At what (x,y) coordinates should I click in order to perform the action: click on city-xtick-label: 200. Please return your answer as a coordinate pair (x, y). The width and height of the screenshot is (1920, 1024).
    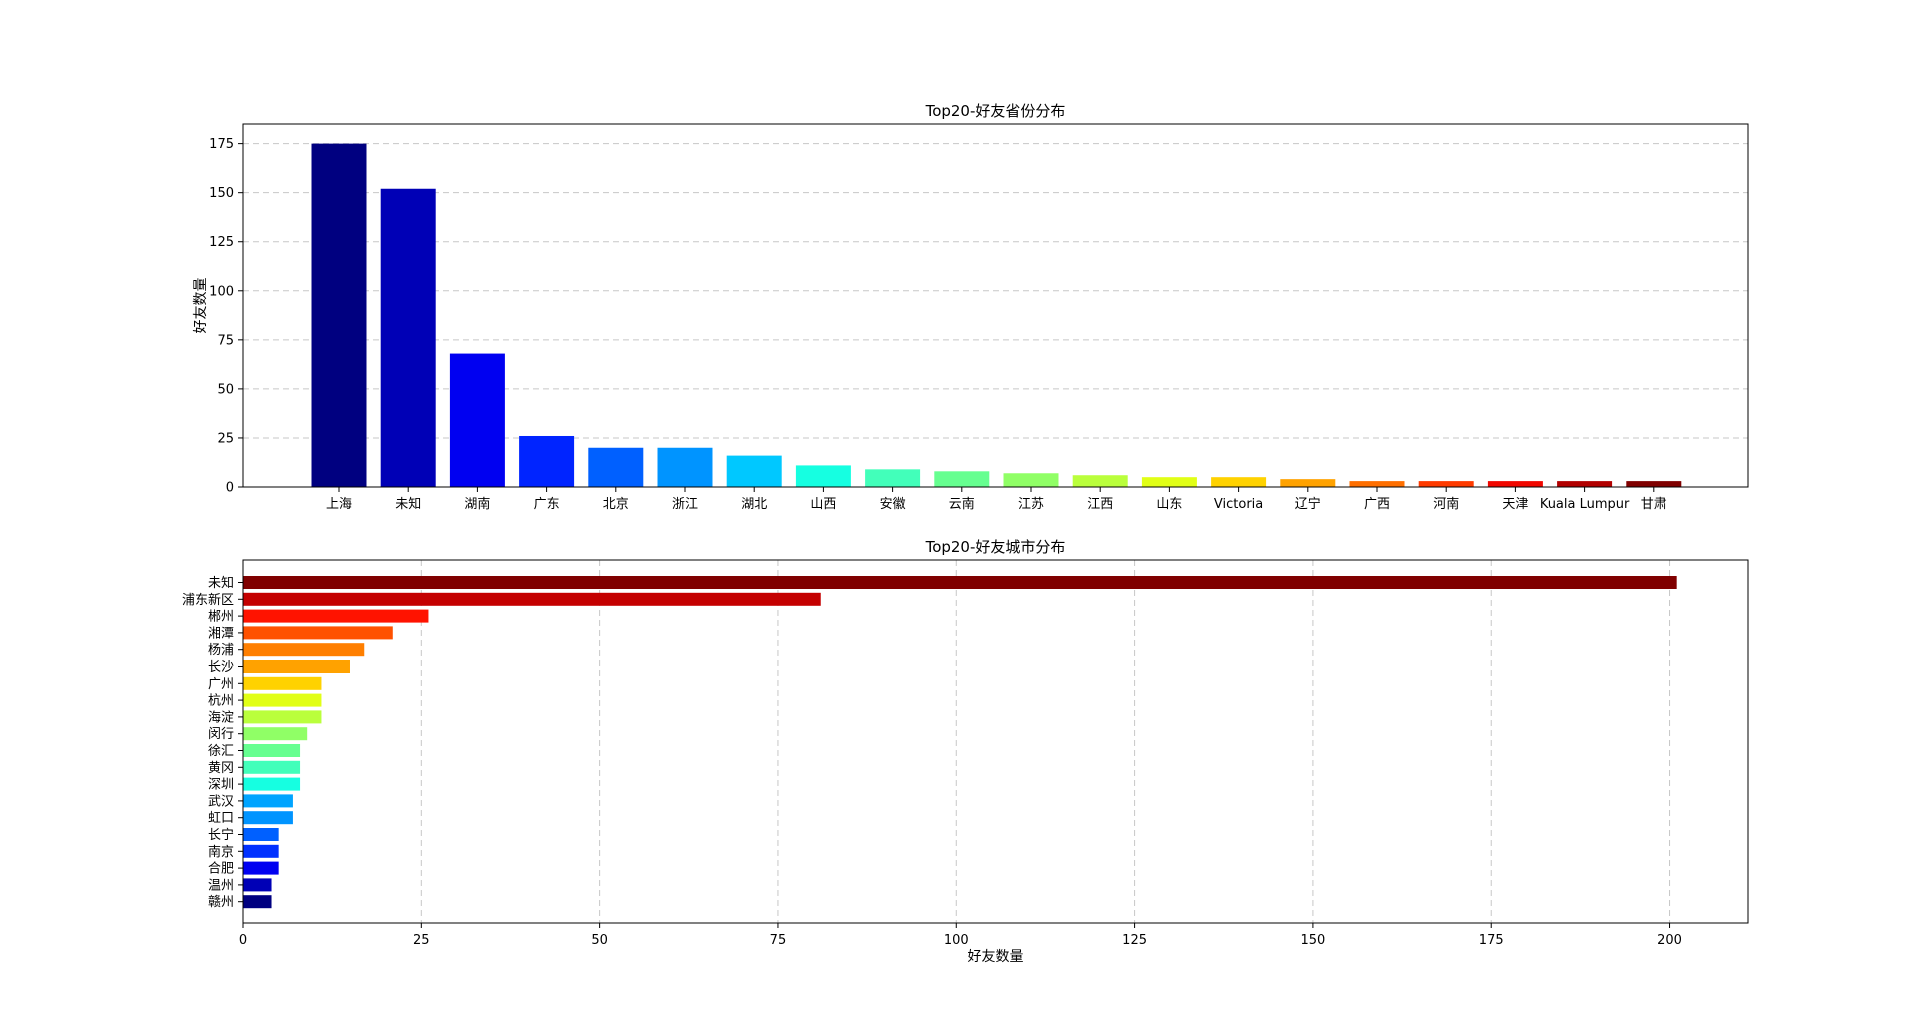
    Looking at the image, I should click on (1669, 940).